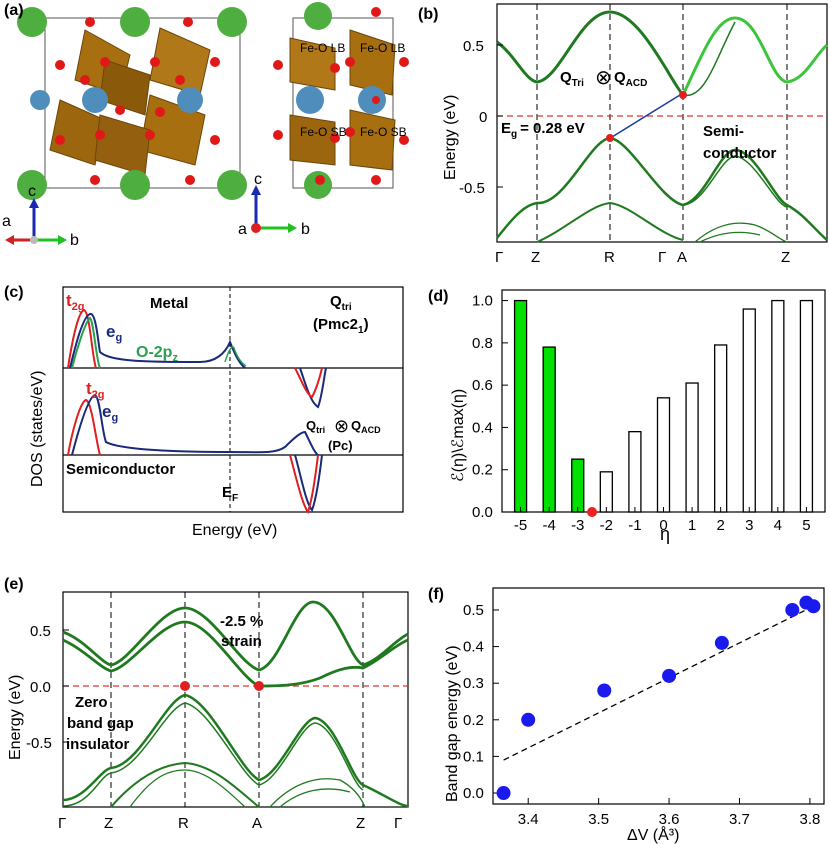 The image size is (830, 844). What do you see at coordinates (322, 48) in the screenshot?
I see `atom-label-1: Fe-O LB` at bounding box center [322, 48].